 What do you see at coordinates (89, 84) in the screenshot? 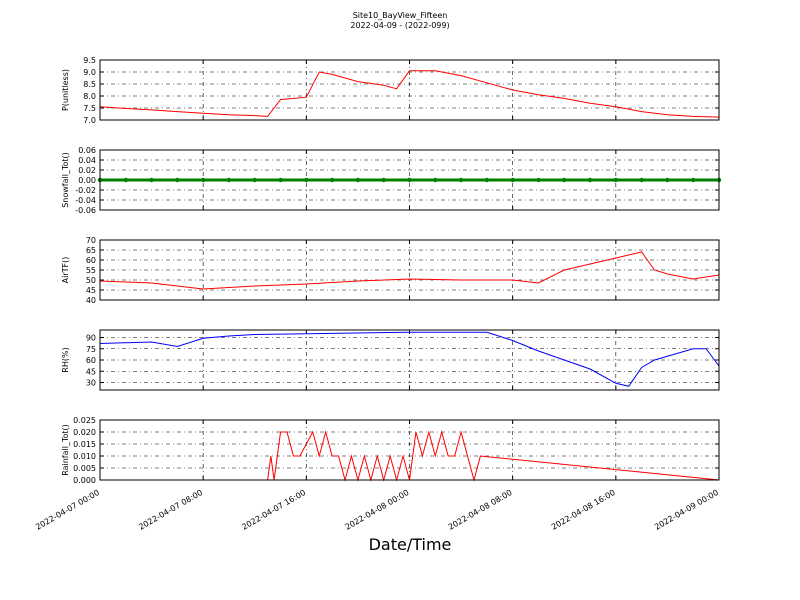
I see `y-tick-label: 8.5` at bounding box center [89, 84].